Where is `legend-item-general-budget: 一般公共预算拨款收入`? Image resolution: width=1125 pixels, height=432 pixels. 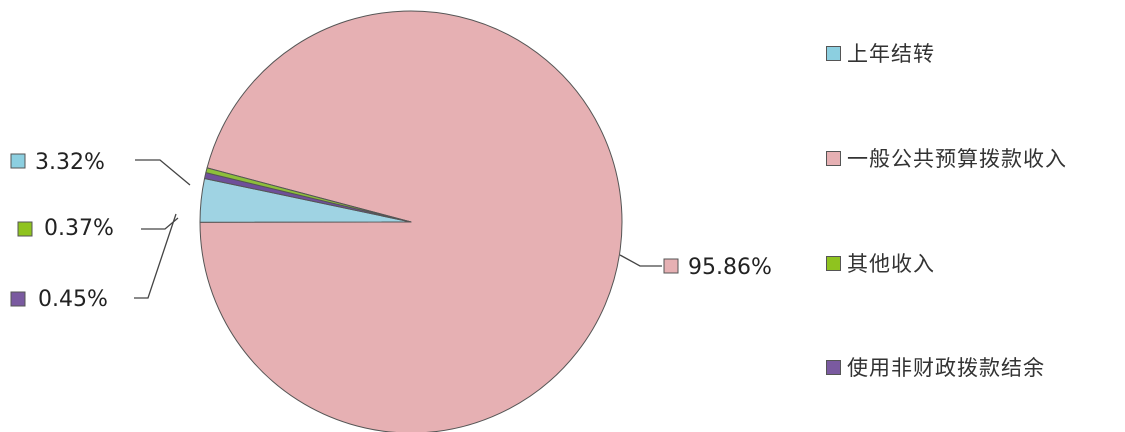 legend-item-general-budget: 一般公共预算拨款收入 is located at coordinates (946, 158).